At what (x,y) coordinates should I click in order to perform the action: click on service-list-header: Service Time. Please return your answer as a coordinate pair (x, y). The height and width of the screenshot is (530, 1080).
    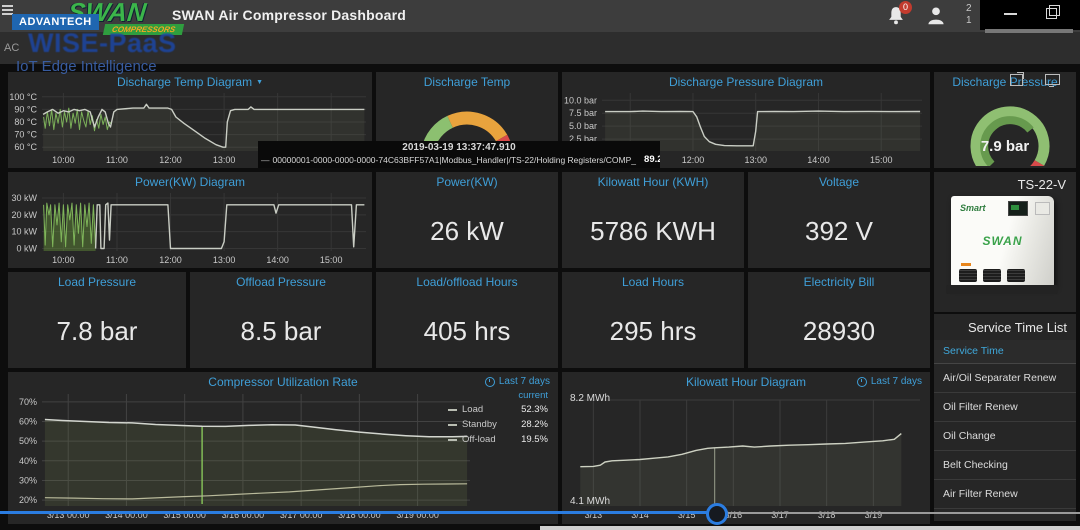
    Looking at the image, I should click on (1005, 352).